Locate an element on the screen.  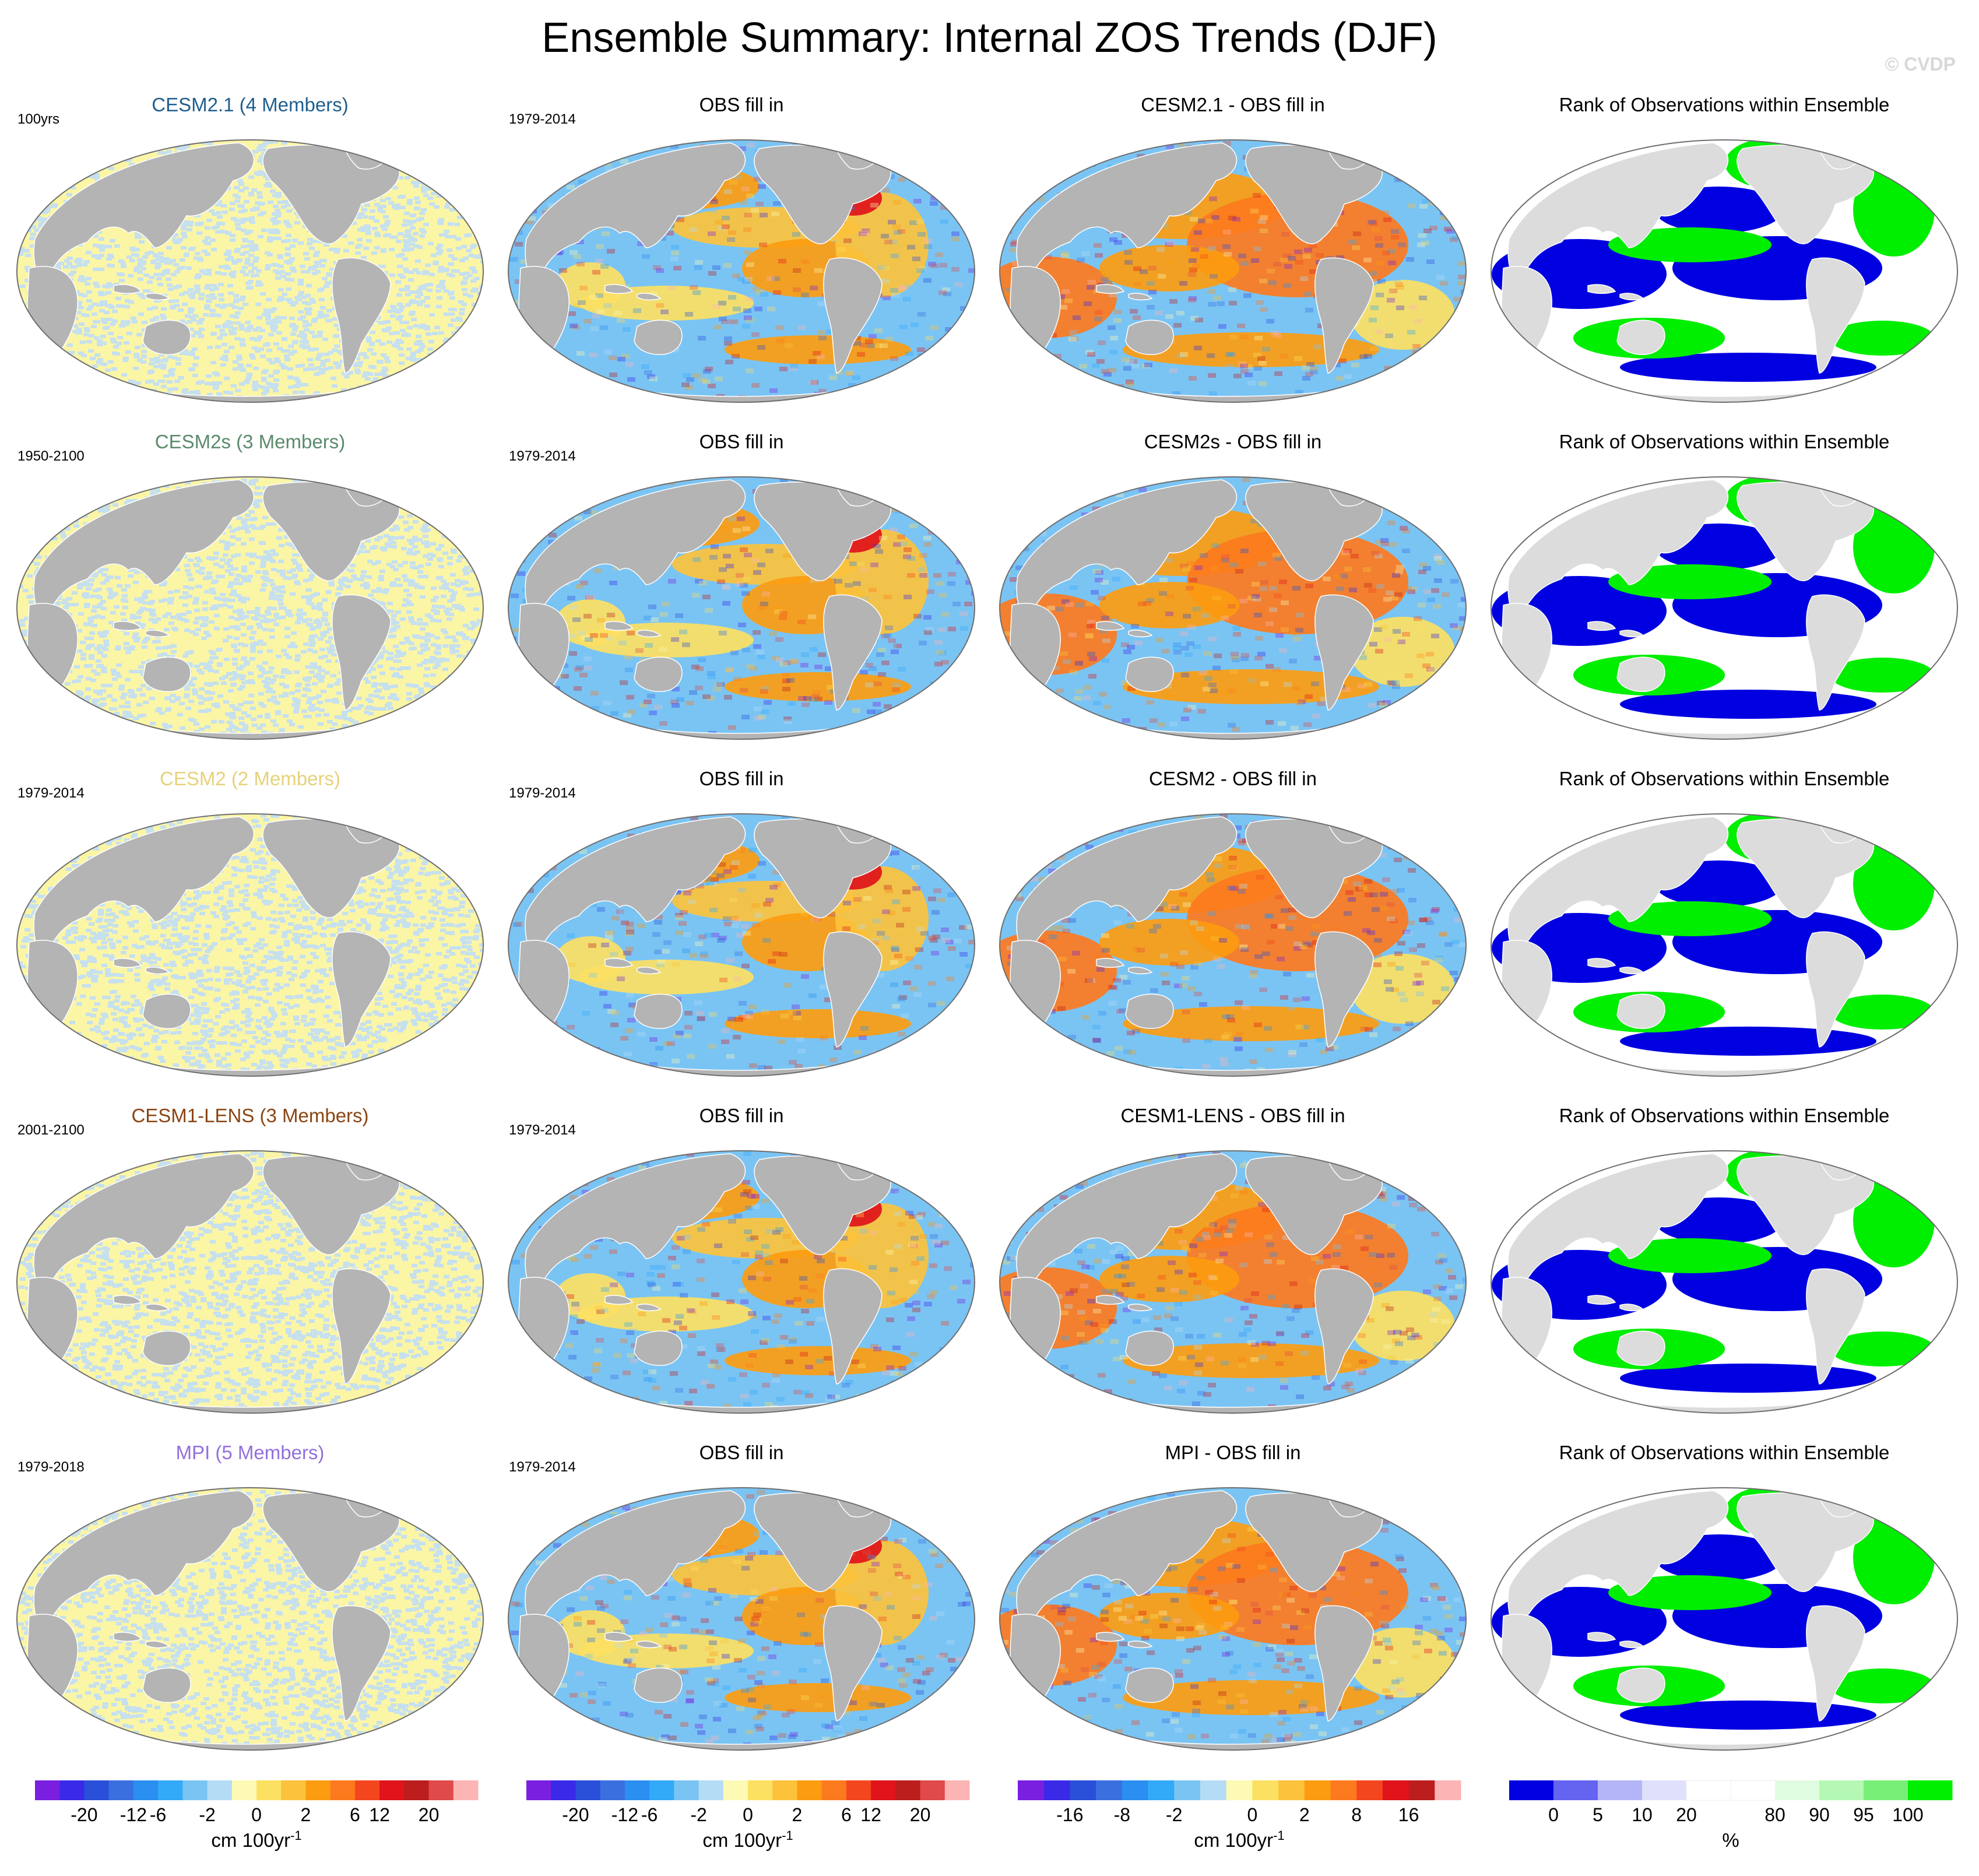
map-panel-spread-cesm2: CESM2 (2 Members) 1979-2014 is located at coordinates (250, 930).